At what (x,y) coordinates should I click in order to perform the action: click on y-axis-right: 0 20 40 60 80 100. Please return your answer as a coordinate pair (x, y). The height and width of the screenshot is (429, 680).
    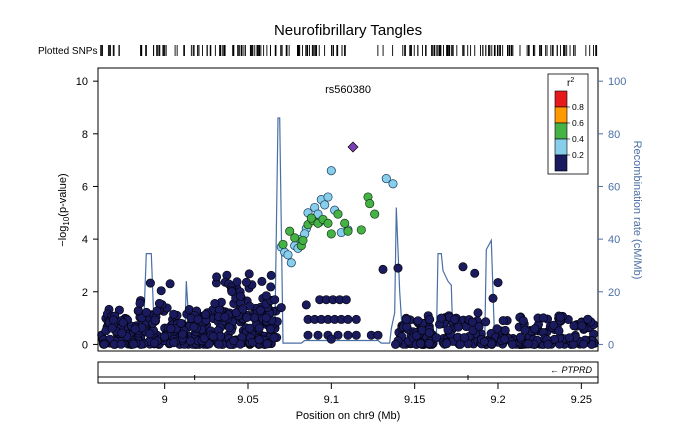
    Looking at the image, I should click on (612, 213).